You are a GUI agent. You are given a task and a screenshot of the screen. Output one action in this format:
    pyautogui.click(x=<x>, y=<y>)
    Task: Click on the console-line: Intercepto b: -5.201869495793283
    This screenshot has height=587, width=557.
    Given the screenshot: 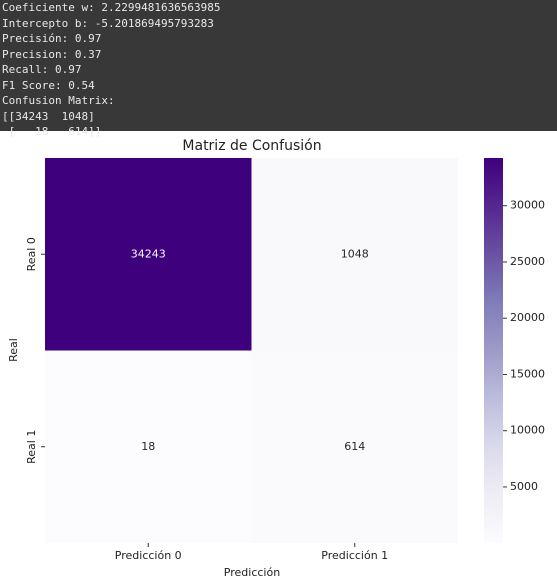 What is the action you would take?
    pyautogui.click(x=108, y=23)
    